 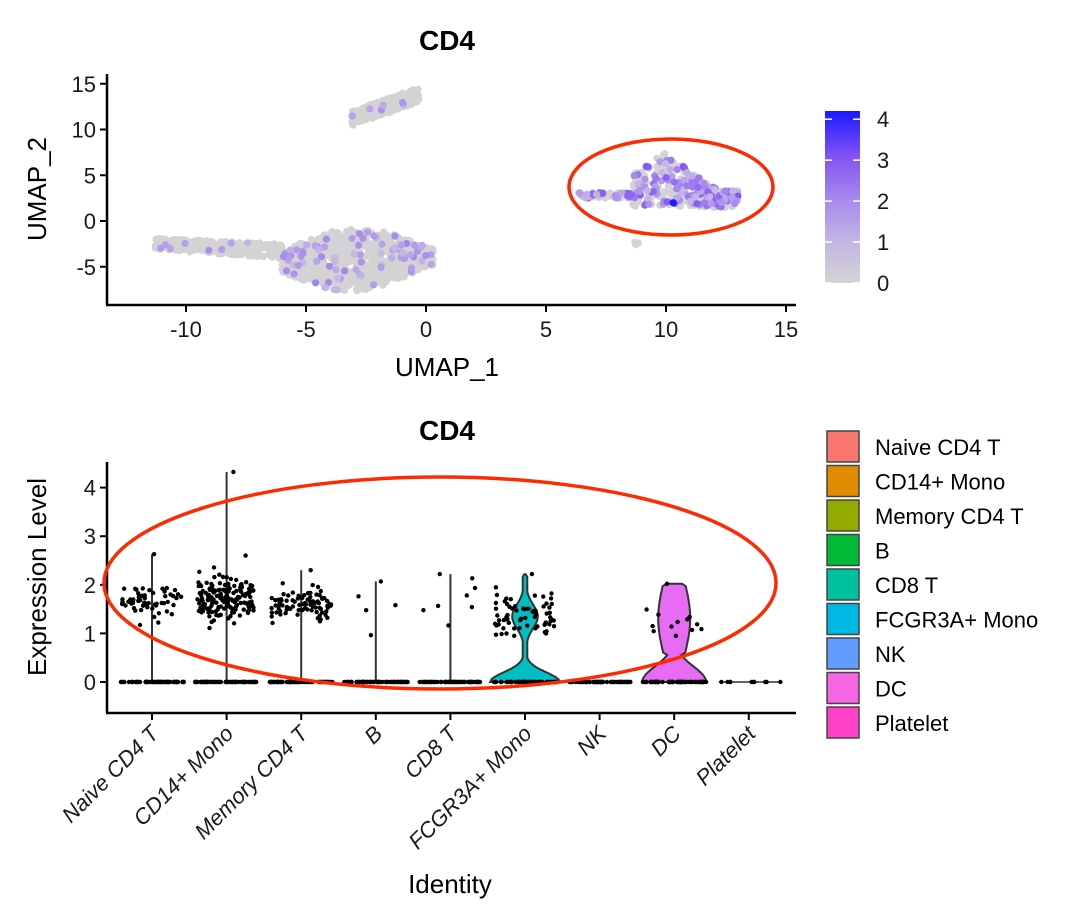 What do you see at coordinates (86, 267) in the screenshot?
I see `umap-y-tick-label: -5` at bounding box center [86, 267].